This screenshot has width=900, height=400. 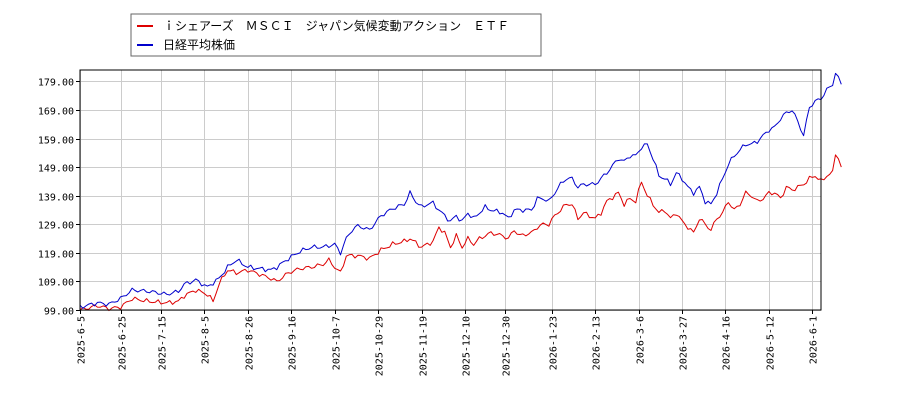 I want to click on x-tick-label: 2026-3-6, so click(x=641, y=340).